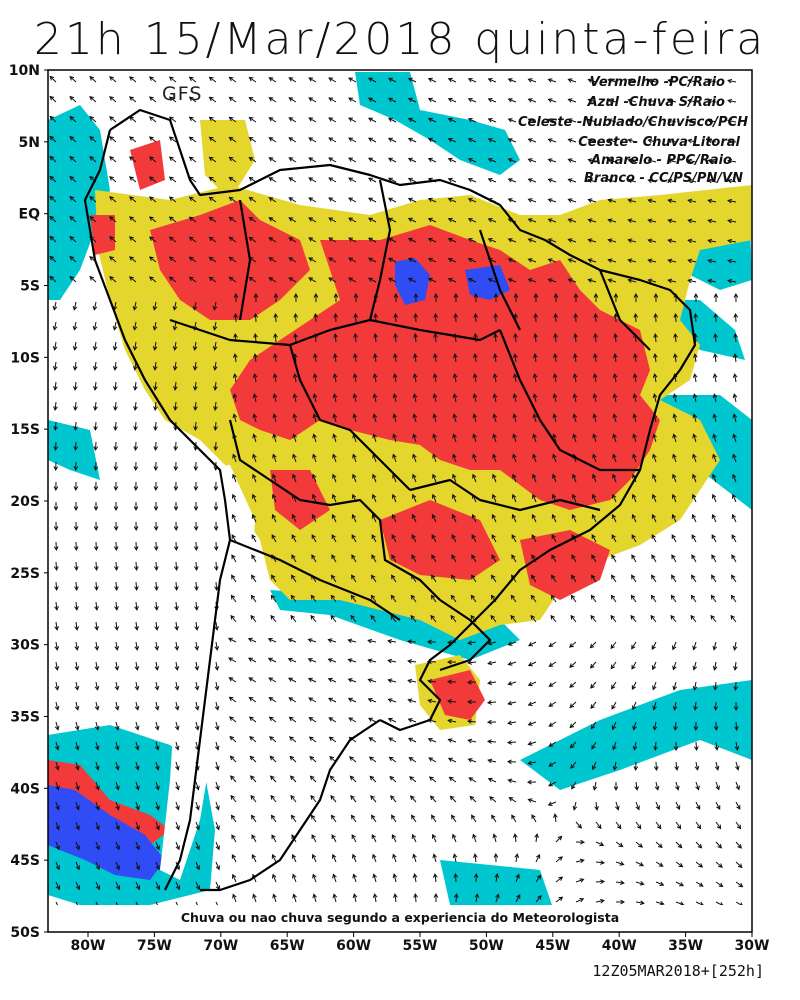 Image resolution: width=800 pixels, height=1000 pixels. I want to click on lon-tick-label: 65W, so click(287, 946).